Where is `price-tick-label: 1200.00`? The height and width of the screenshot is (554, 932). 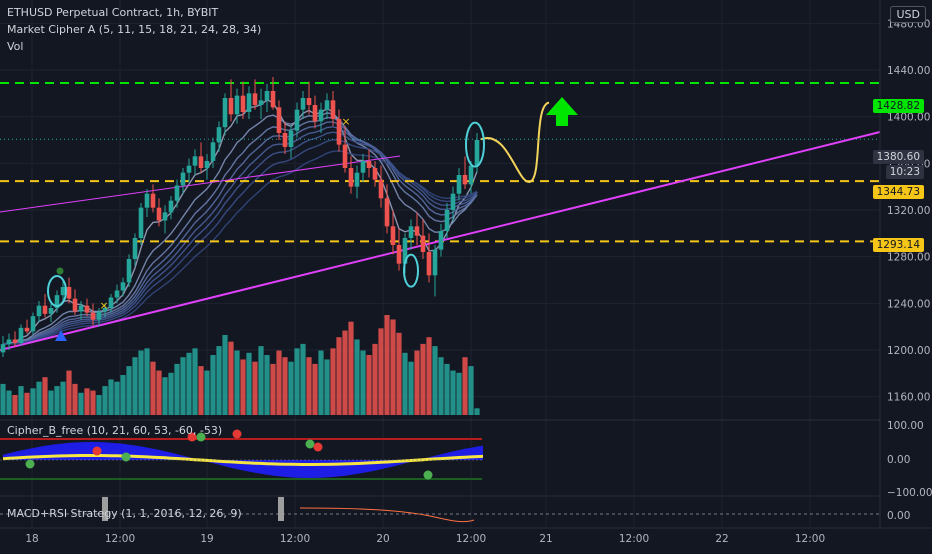
price-tick-label: 1200.00 is located at coordinates (908, 351).